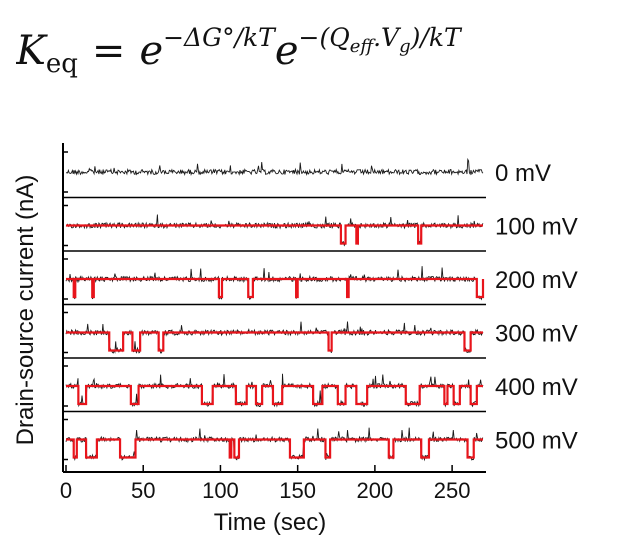  I want to click on eq-exp2-sub: eff, so click(363, 46).